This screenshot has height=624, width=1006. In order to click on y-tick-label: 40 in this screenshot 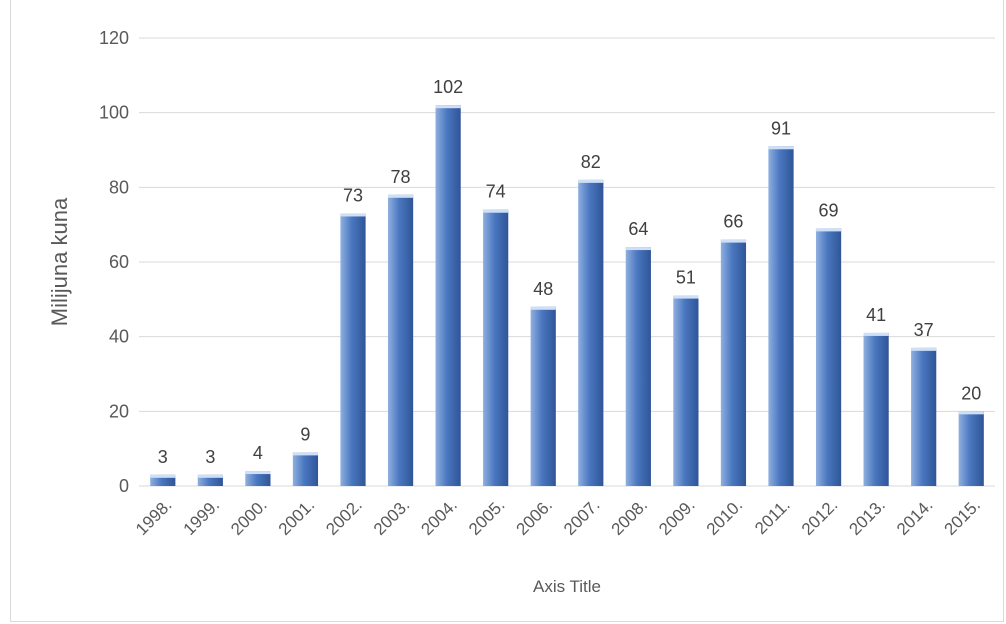, I will do `click(119, 337)`.